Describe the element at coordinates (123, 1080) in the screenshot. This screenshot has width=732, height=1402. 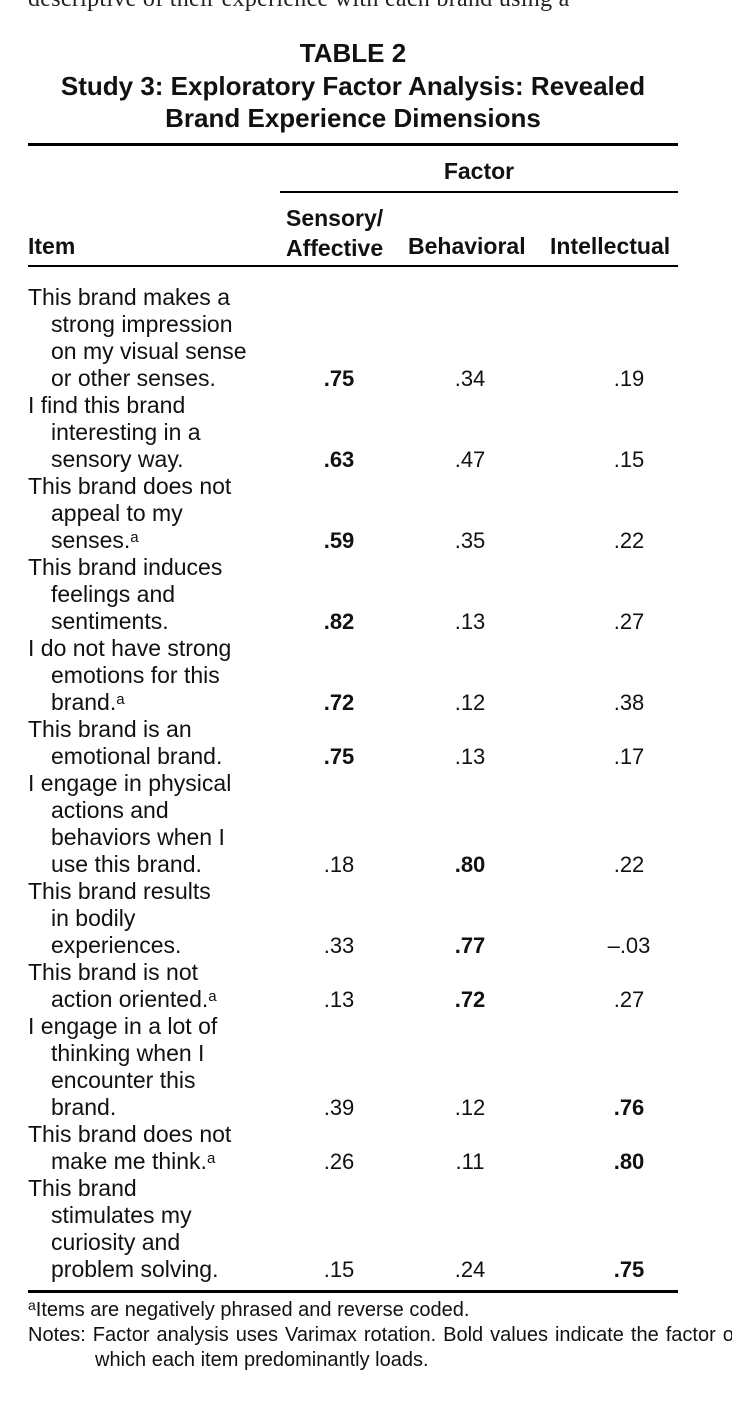
I see `item-line: encounter this` at that location.